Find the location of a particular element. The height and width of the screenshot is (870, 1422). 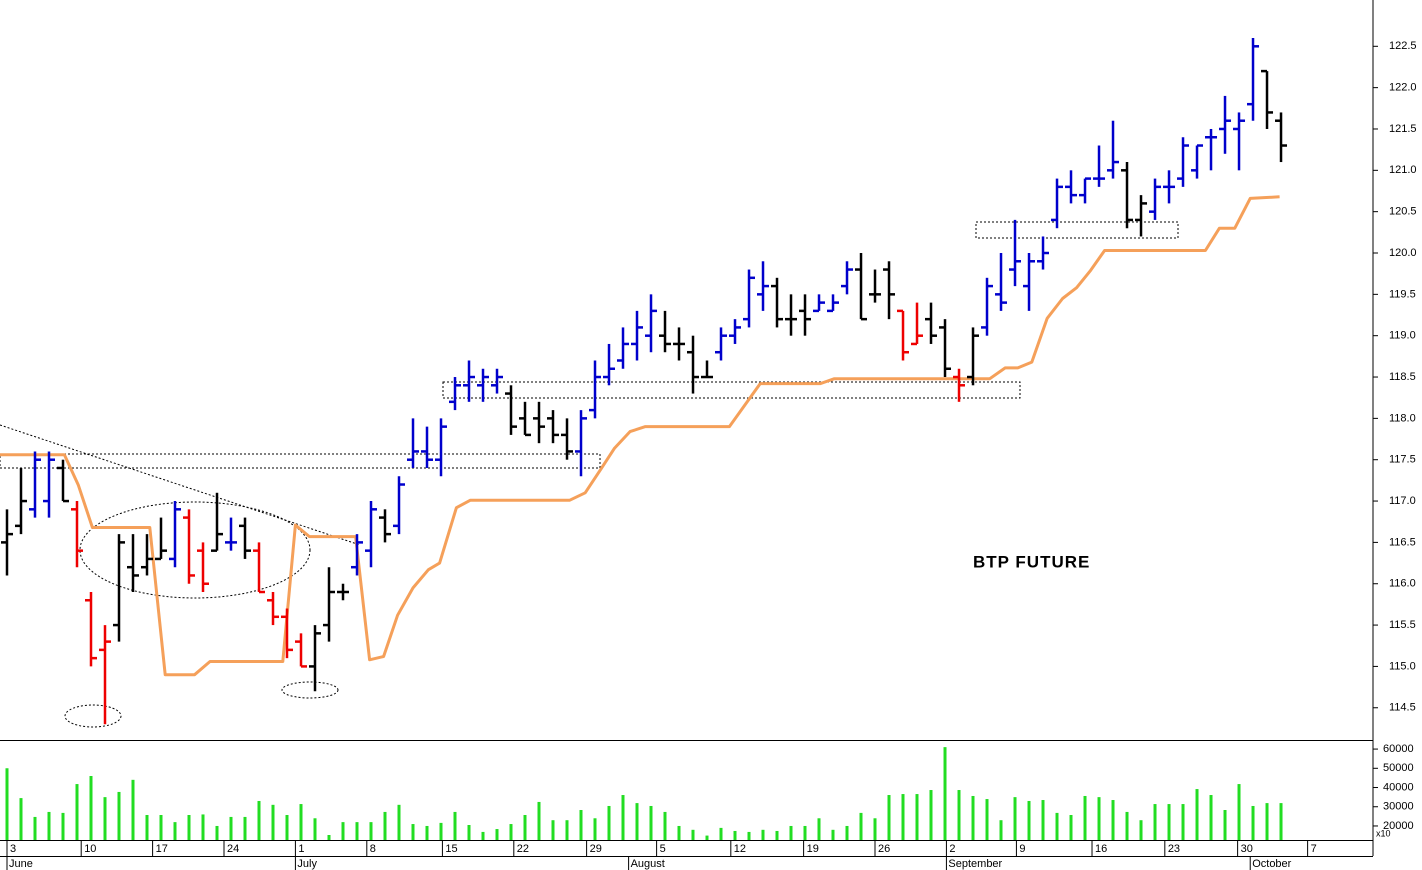

y-tick-label: 120.5 is located at coordinates (1403, 212).